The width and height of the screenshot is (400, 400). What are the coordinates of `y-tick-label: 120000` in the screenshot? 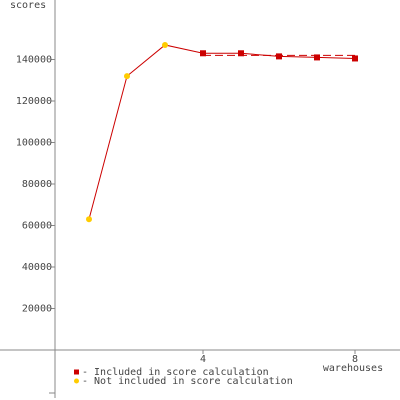 It's located at (34, 101).